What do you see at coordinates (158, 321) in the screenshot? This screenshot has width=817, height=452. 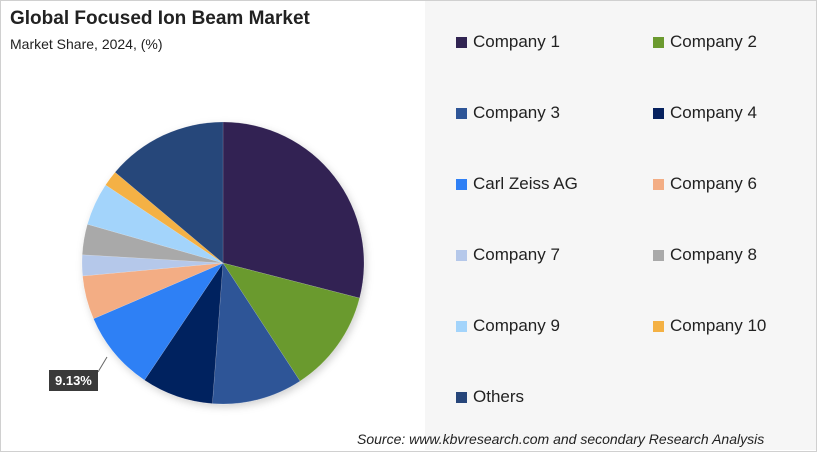 I see `pie-slice-carl-zeiss-ag` at bounding box center [158, 321].